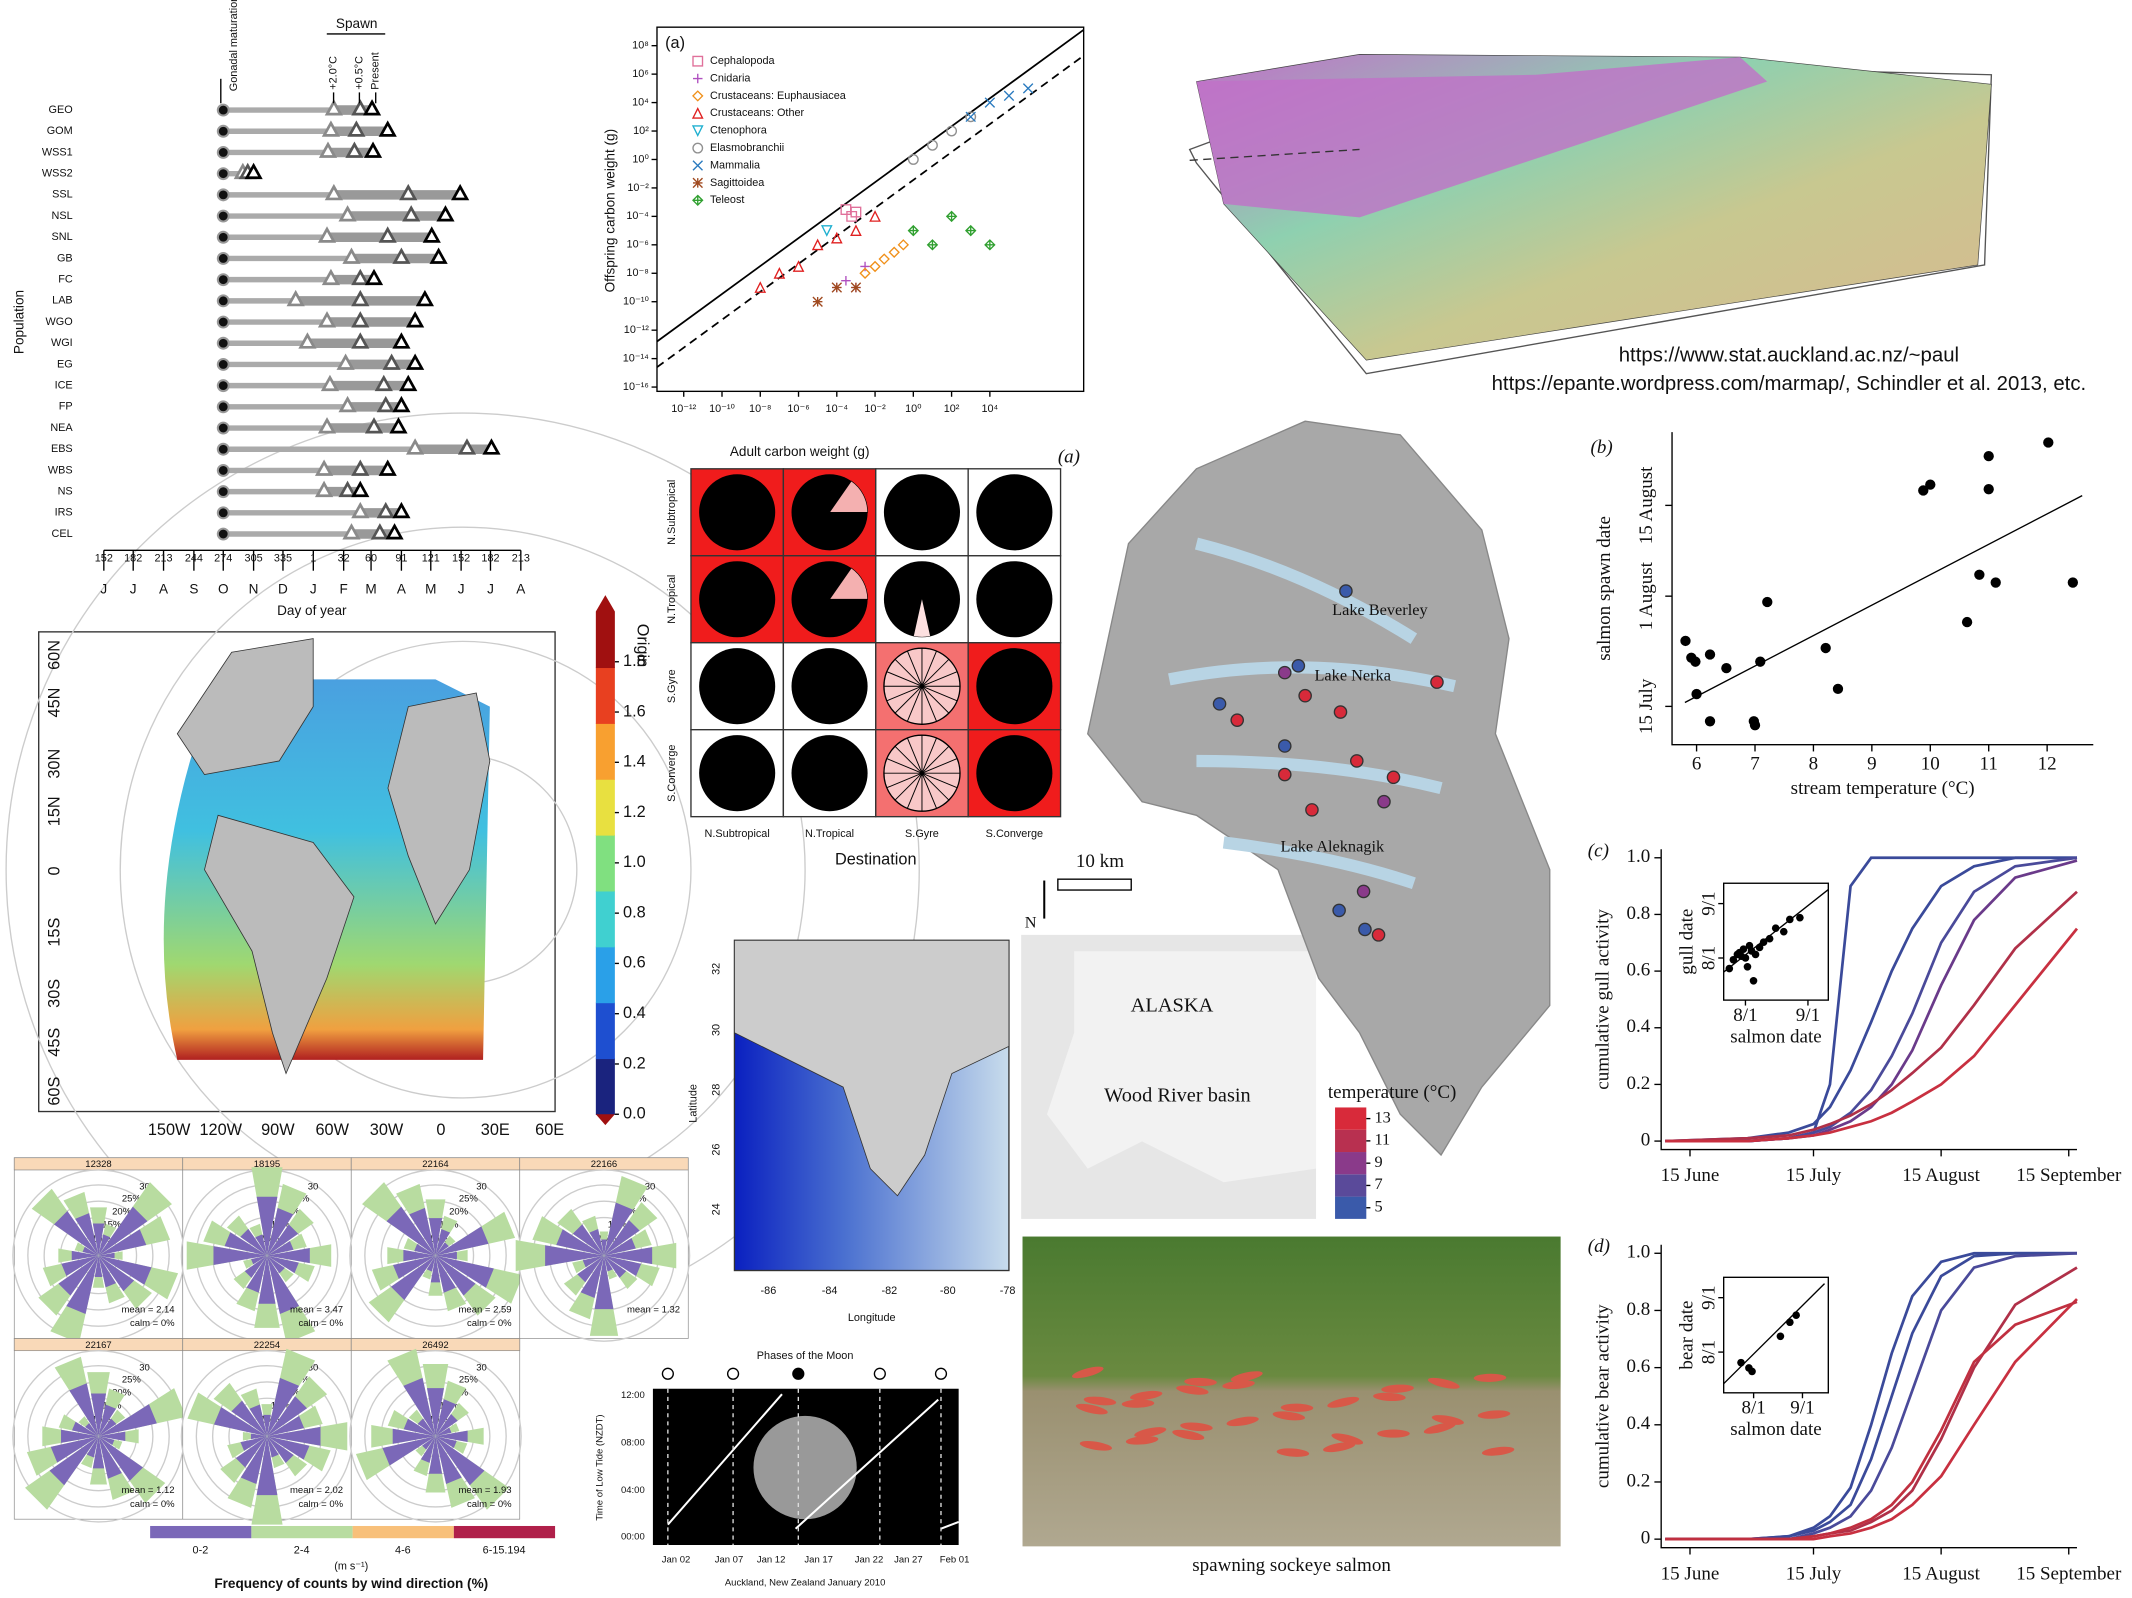  I want to click on x-tick-label: 10⁻¹², so click(683, 409).